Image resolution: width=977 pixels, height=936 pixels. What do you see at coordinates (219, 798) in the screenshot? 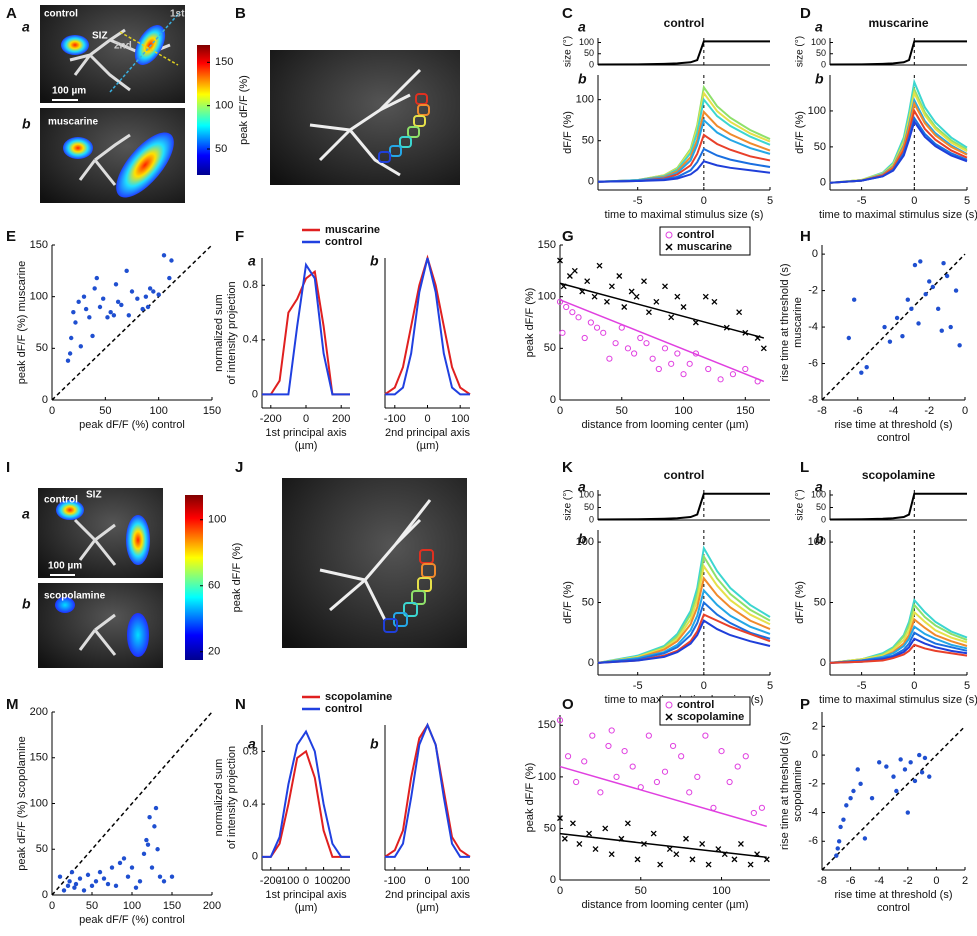
I see `axis-label: normalized sum` at bounding box center [219, 798].